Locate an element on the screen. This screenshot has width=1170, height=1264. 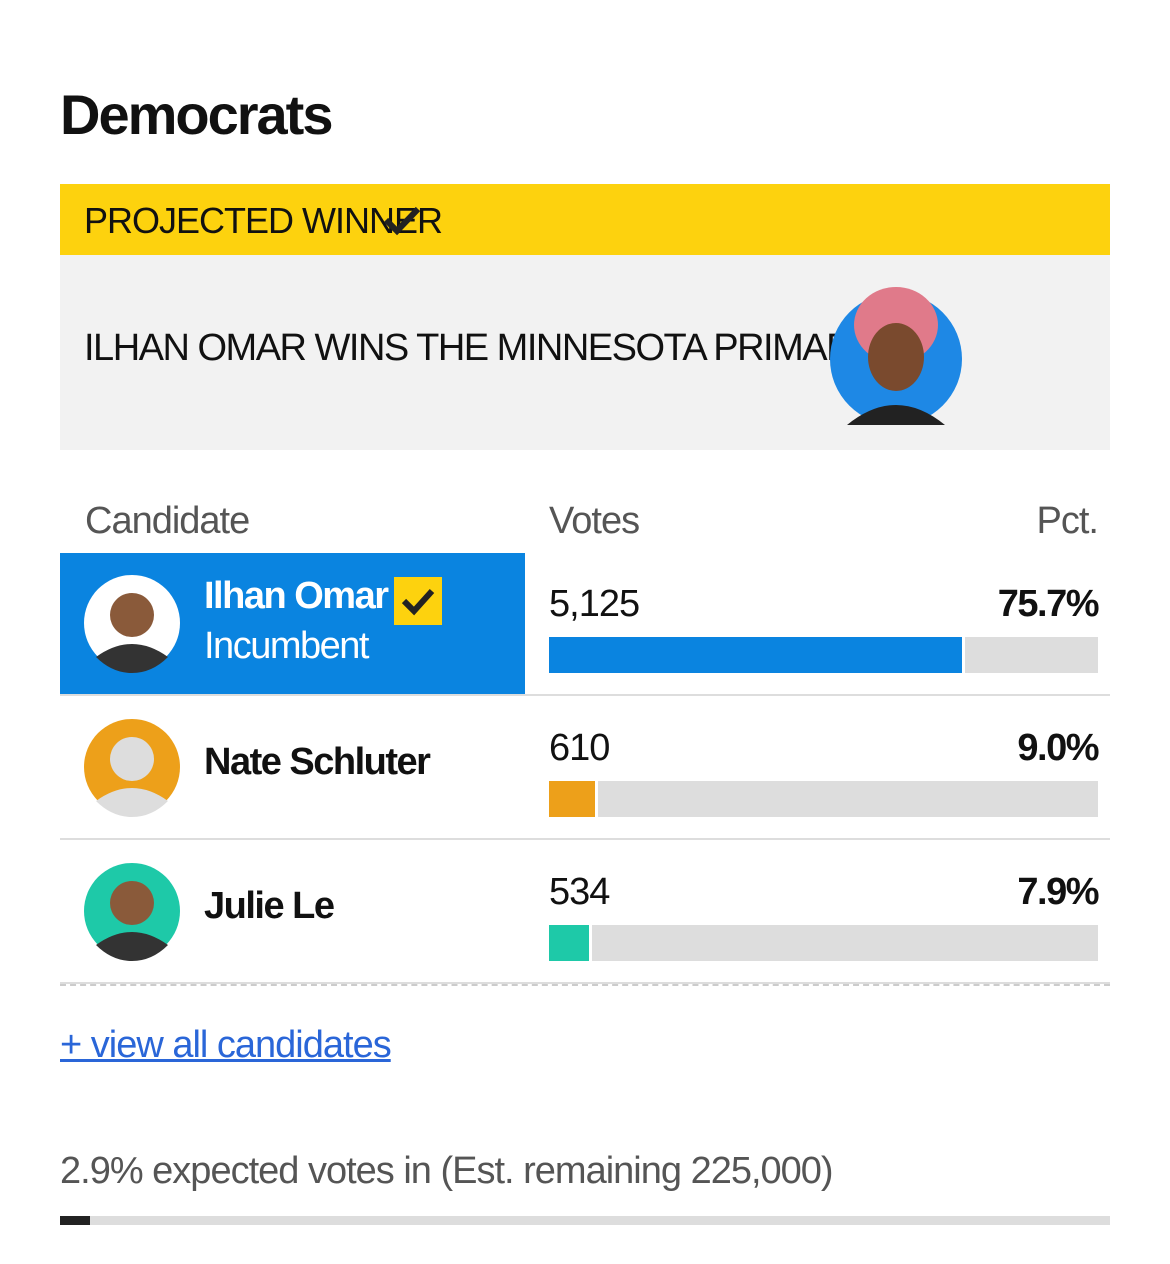
vote-pct: 75.7% is located at coordinates (1048, 604).